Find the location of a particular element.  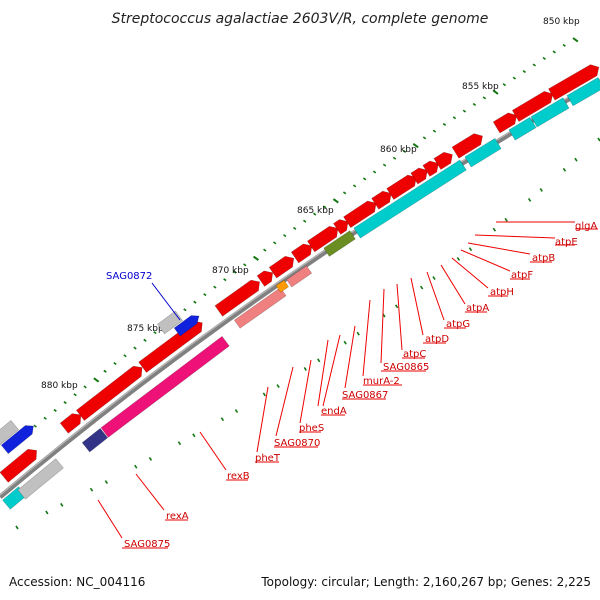

gene-label-atpC: atpC is located at coordinates (414, 354).